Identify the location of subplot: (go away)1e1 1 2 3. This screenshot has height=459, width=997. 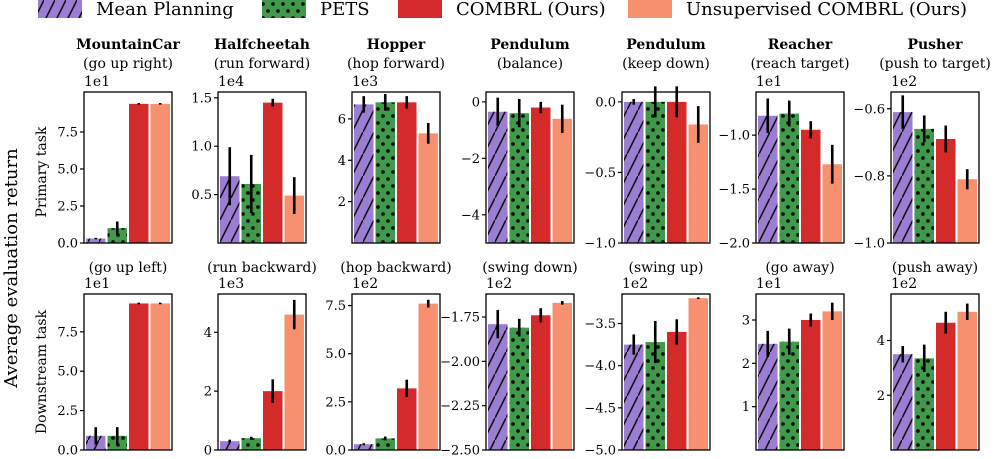
(793, 355).